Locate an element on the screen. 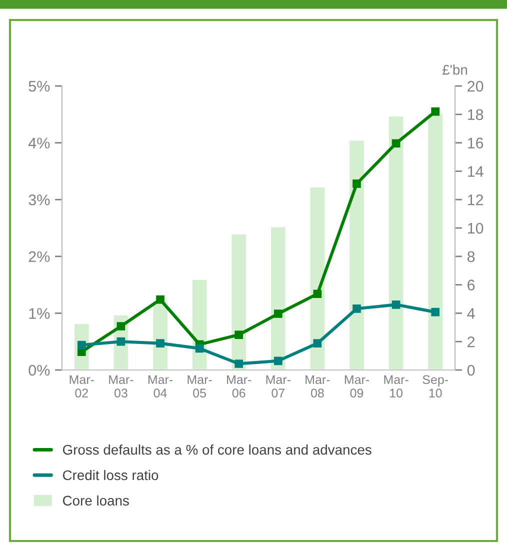 Image resolution: width=507 pixels, height=544 pixels. y-tick-label: 3% is located at coordinates (39, 200).